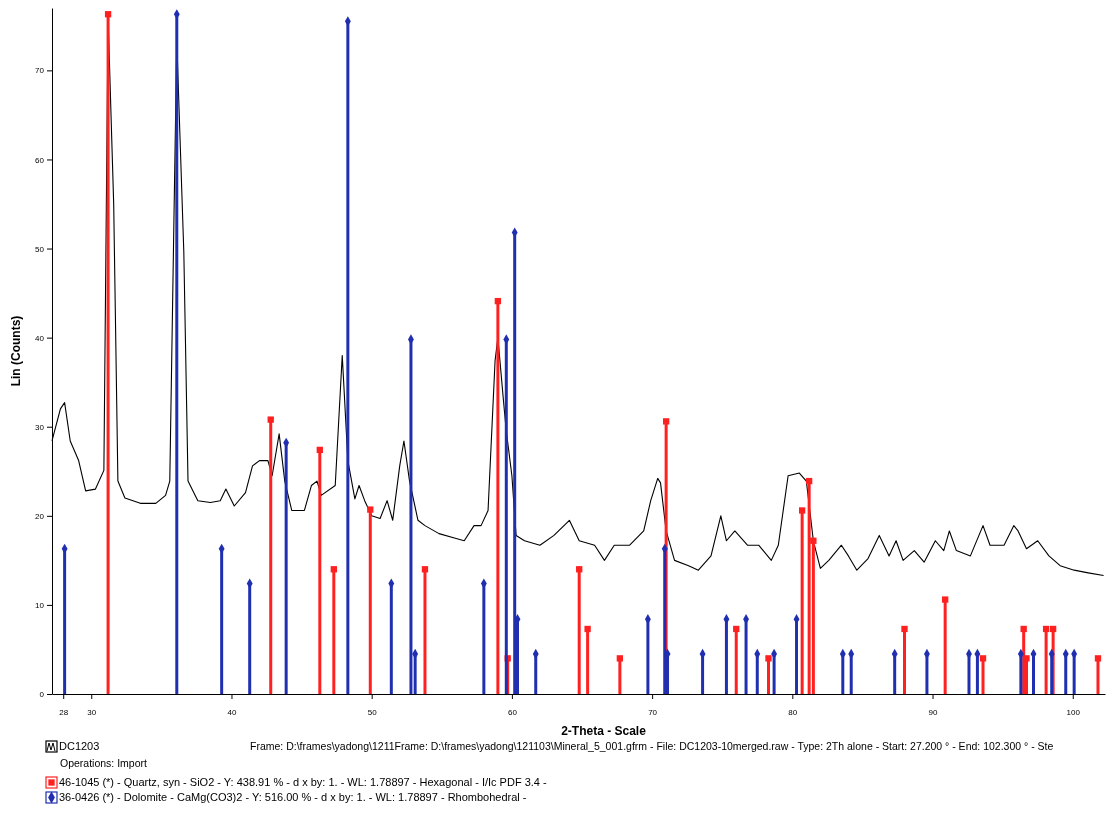 This screenshot has width=1107, height=813. I want to click on y-tick-label: 30, so click(40, 427).